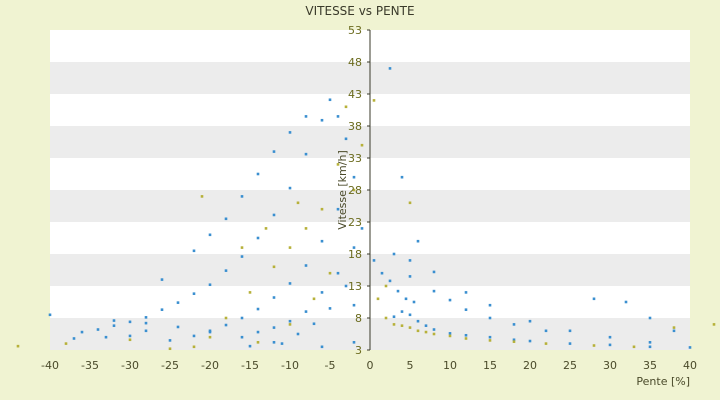  Describe the element at coordinates (210, 365) in the screenshot. I see `x-tick-label: -20` at that location.